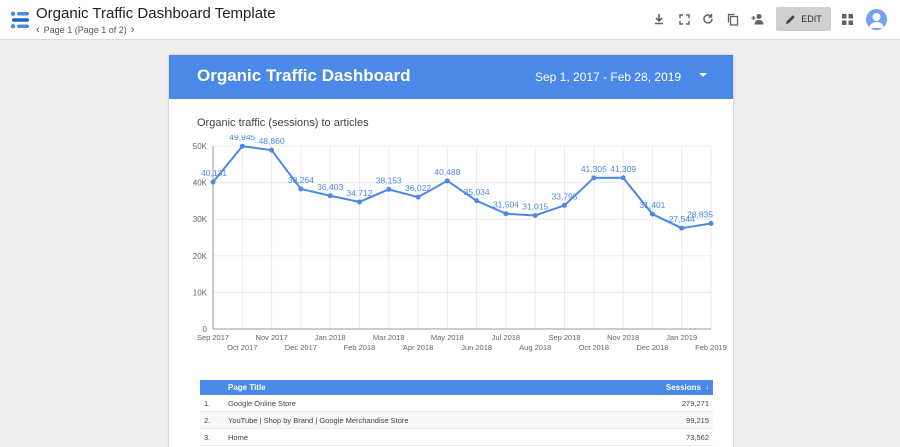 This screenshot has height=447, width=900. Describe the element at coordinates (207, 420) in the screenshot. I see `row-number: 2.` at that location.